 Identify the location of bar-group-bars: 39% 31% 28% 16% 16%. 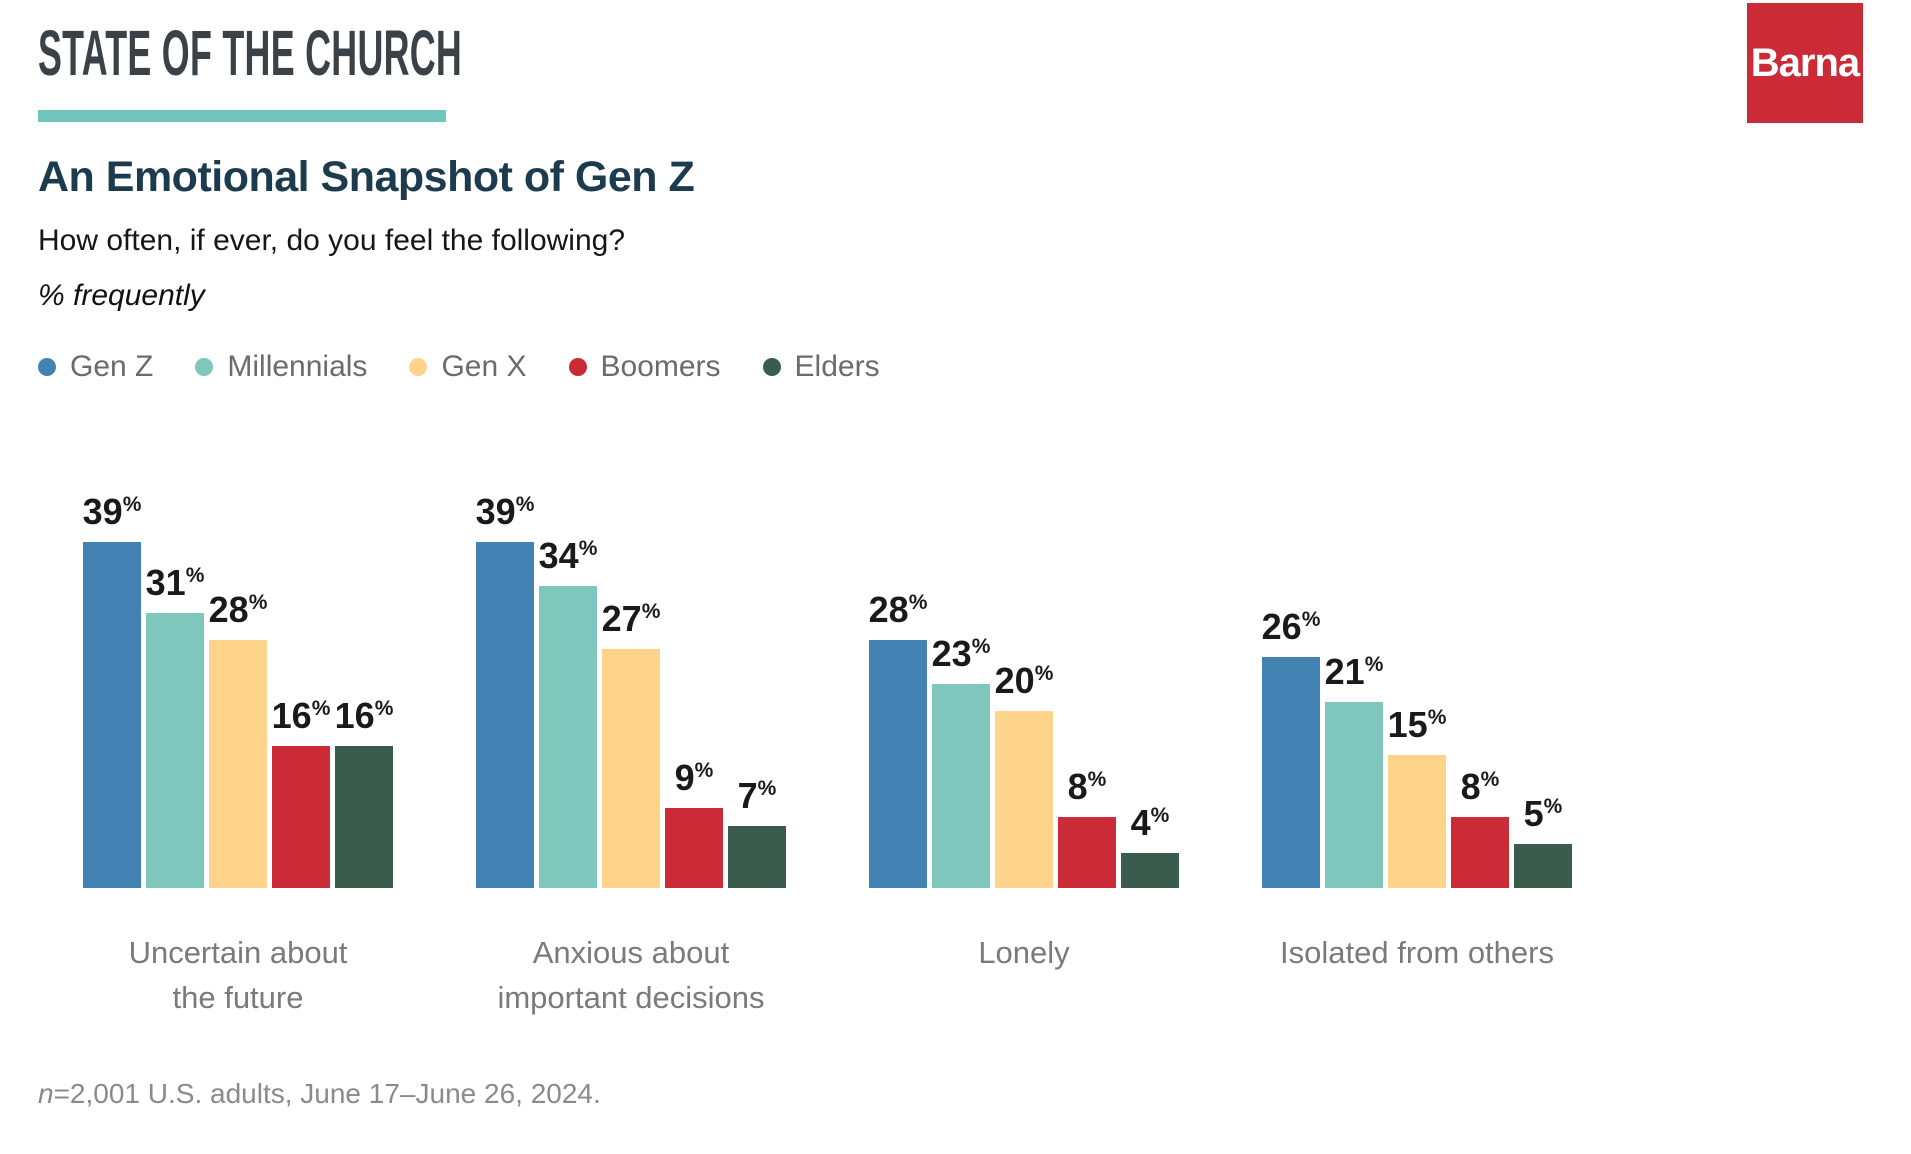
(238, 691).